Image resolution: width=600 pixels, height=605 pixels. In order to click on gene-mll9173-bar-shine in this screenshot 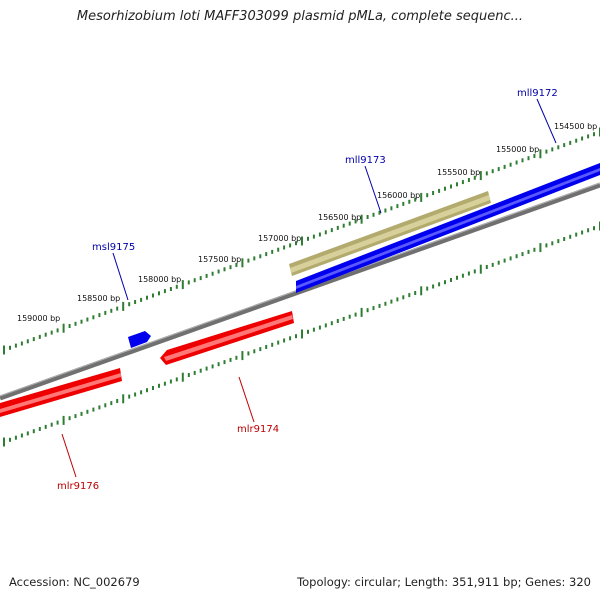, I will do `click(390, 234)`.